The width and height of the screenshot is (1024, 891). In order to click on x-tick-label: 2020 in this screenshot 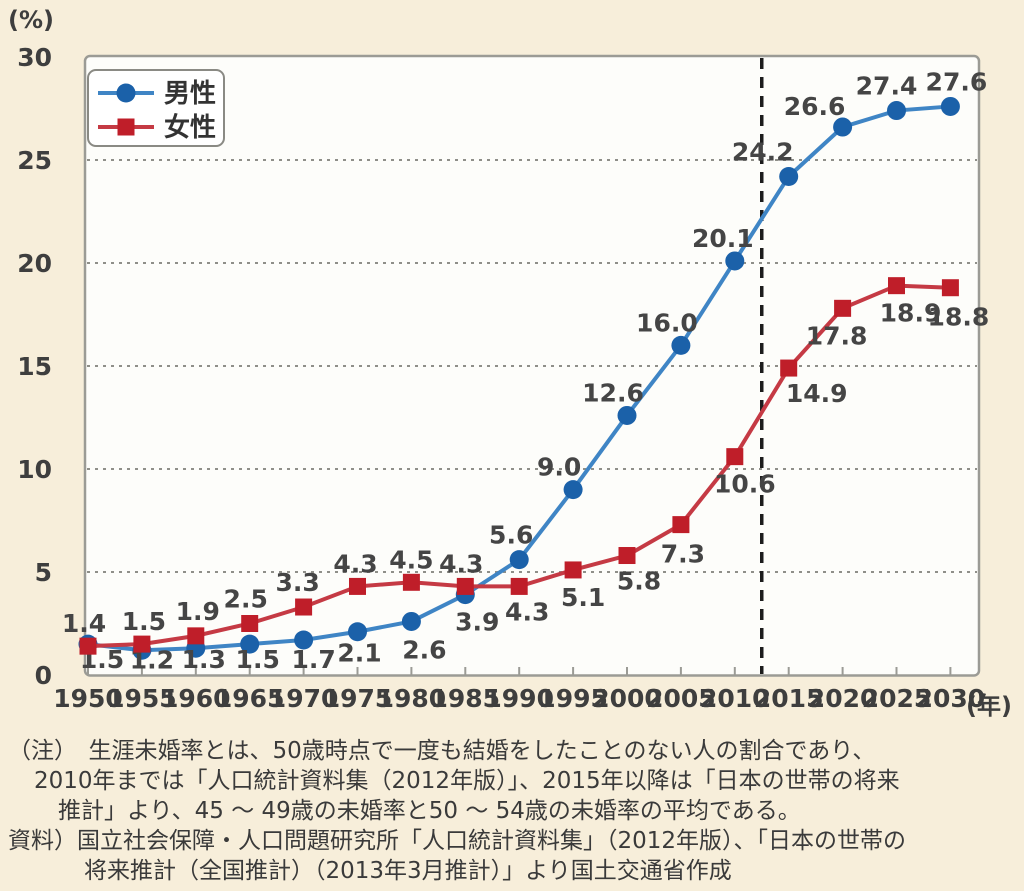, I will do `click(843, 698)`.